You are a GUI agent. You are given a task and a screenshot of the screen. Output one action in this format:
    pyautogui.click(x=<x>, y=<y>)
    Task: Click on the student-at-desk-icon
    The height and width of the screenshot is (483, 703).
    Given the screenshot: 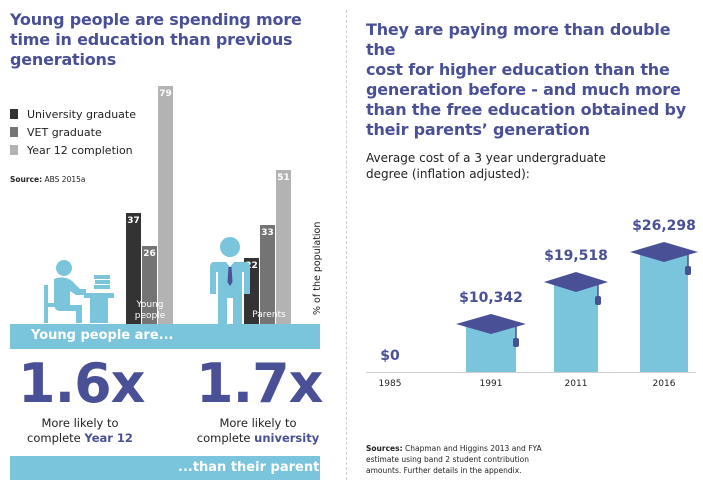 What is the action you would take?
    pyautogui.click(x=79, y=291)
    